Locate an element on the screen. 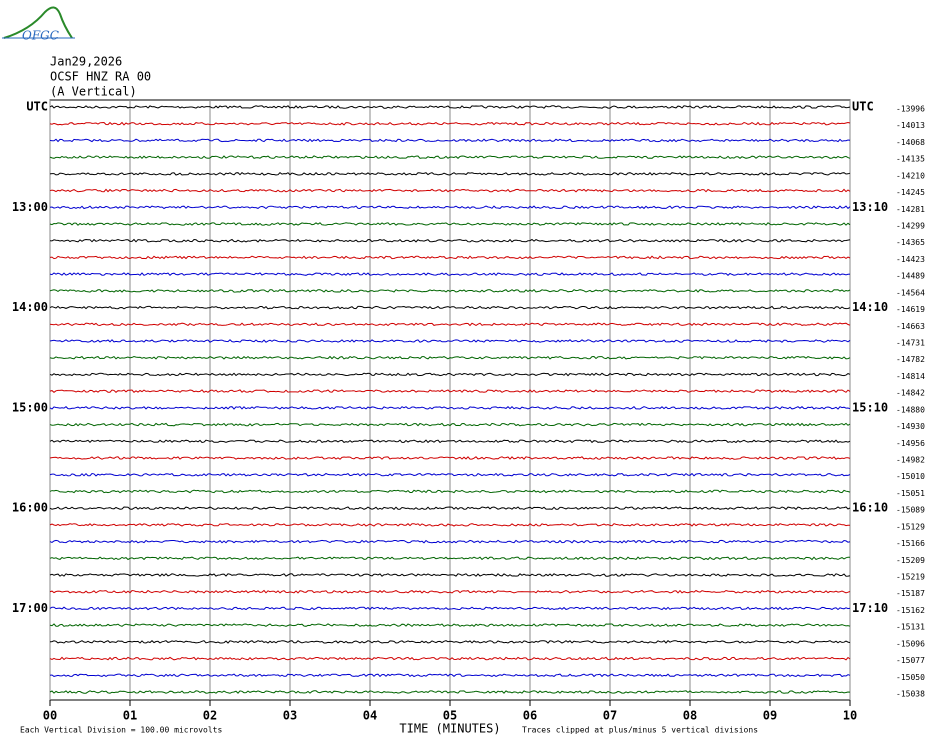 The image size is (930, 744). x-tick-label: 05 is located at coordinates (450, 716).